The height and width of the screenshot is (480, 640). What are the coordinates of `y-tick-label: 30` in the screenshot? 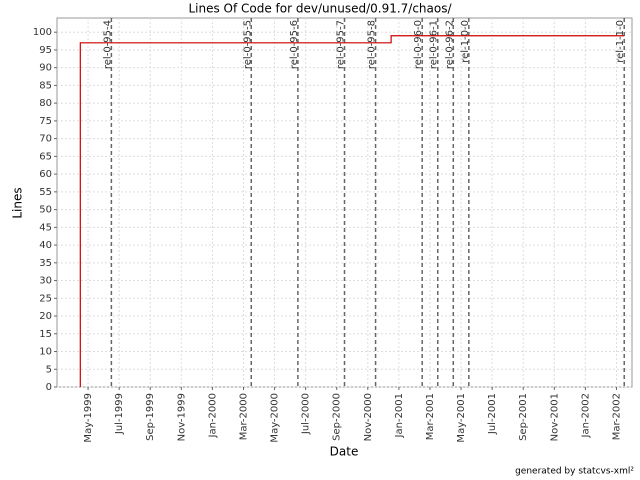 It's located at (45, 281).